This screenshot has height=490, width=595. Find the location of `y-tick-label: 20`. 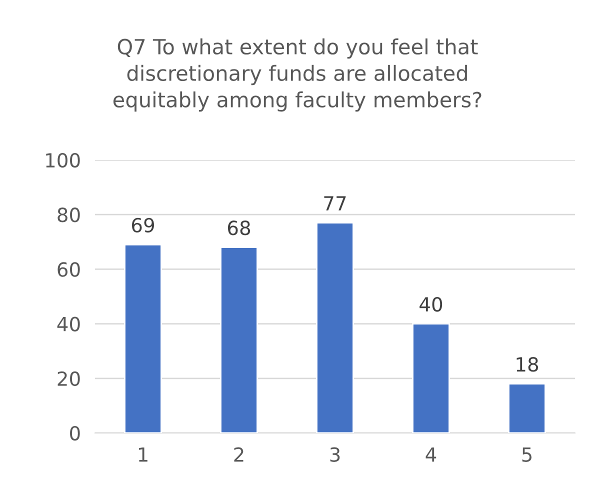

y-tick-label: 20 is located at coordinates (69, 378).